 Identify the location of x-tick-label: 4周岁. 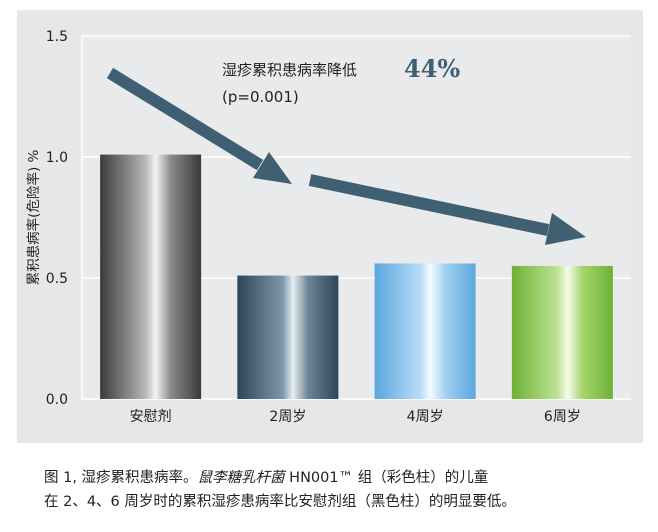
(425, 417).